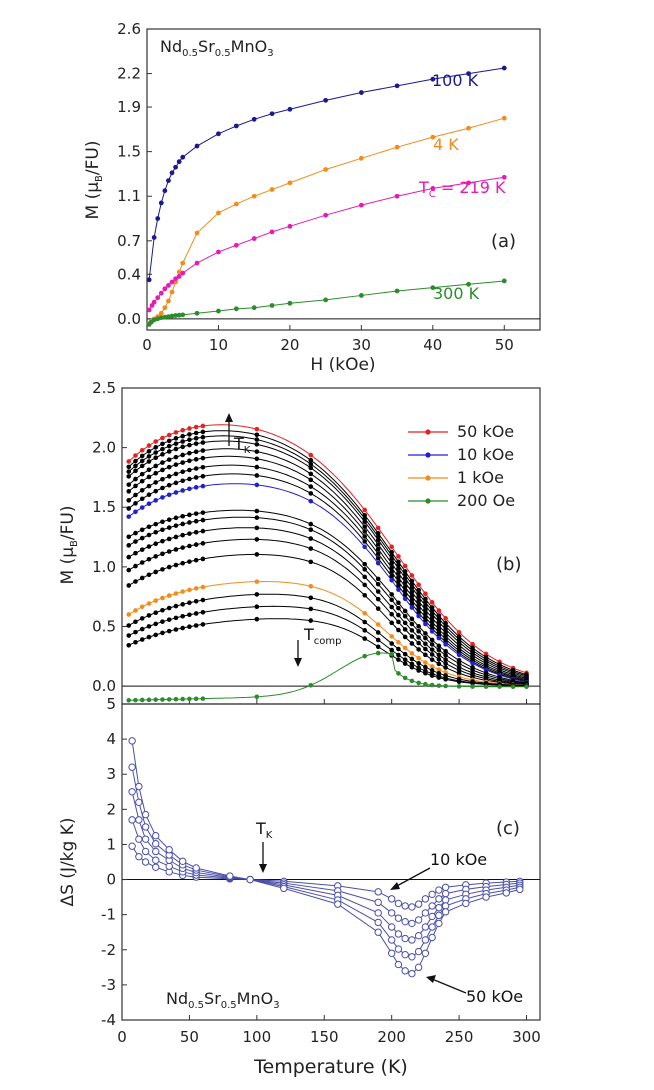  What do you see at coordinates (129, 74) in the screenshot?
I see `a-ytick-label: 2.2` at bounding box center [129, 74].